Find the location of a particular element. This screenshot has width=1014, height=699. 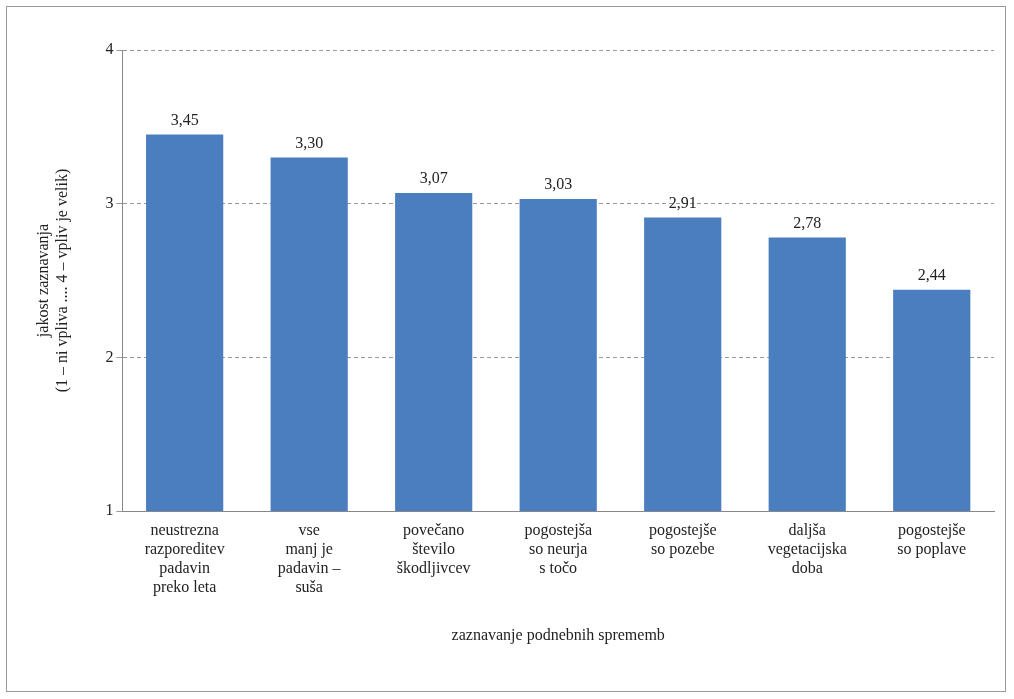

x-axis-title: zaznavanje podnebnih sprememb is located at coordinates (558, 634).